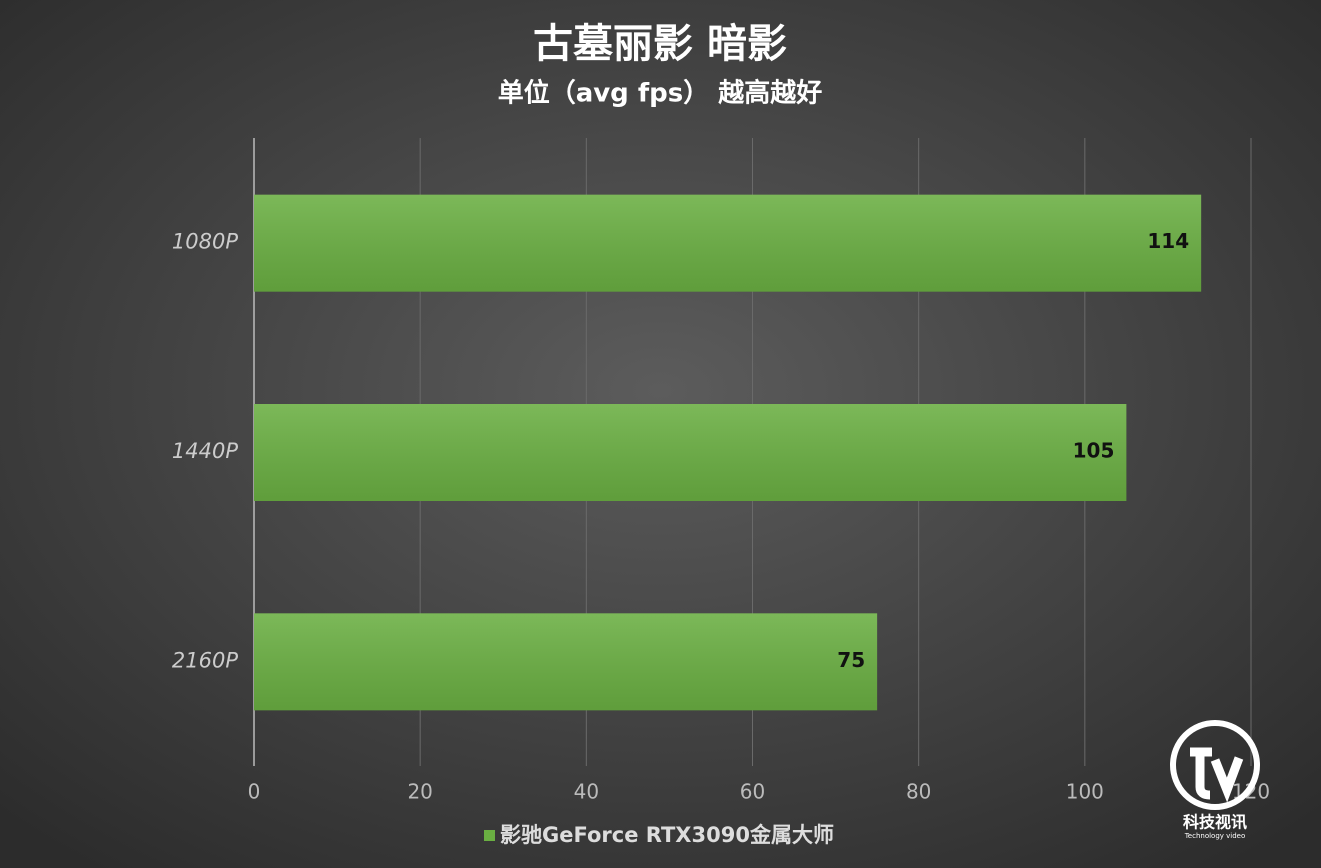 This screenshot has width=1321, height=868. Describe the element at coordinates (419, 792) in the screenshot. I see `x-tick-label: 20` at that location.